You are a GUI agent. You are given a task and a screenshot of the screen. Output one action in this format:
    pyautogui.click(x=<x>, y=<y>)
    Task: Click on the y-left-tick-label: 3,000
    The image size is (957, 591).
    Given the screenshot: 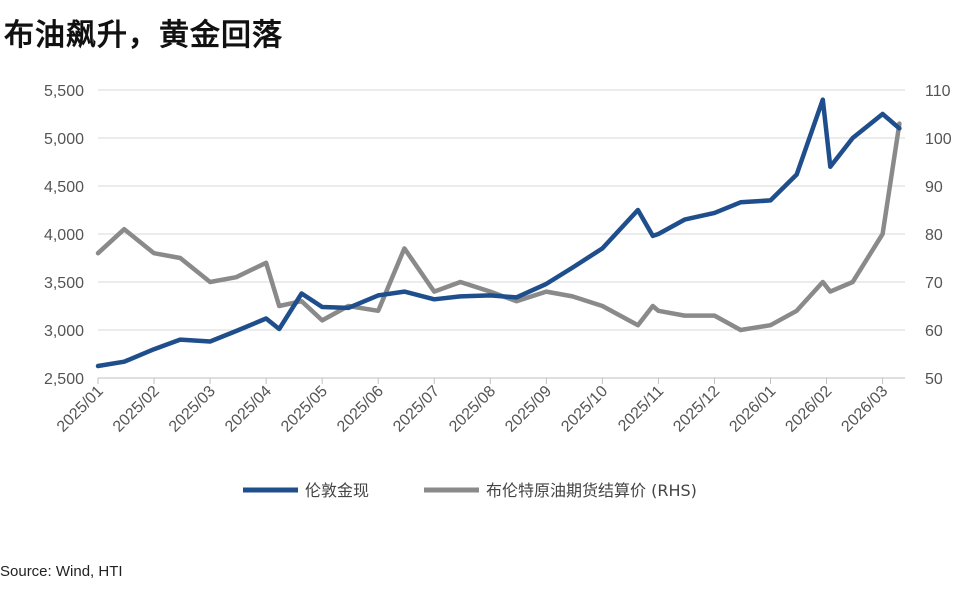 What is the action you would take?
    pyautogui.click(x=64, y=331)
    